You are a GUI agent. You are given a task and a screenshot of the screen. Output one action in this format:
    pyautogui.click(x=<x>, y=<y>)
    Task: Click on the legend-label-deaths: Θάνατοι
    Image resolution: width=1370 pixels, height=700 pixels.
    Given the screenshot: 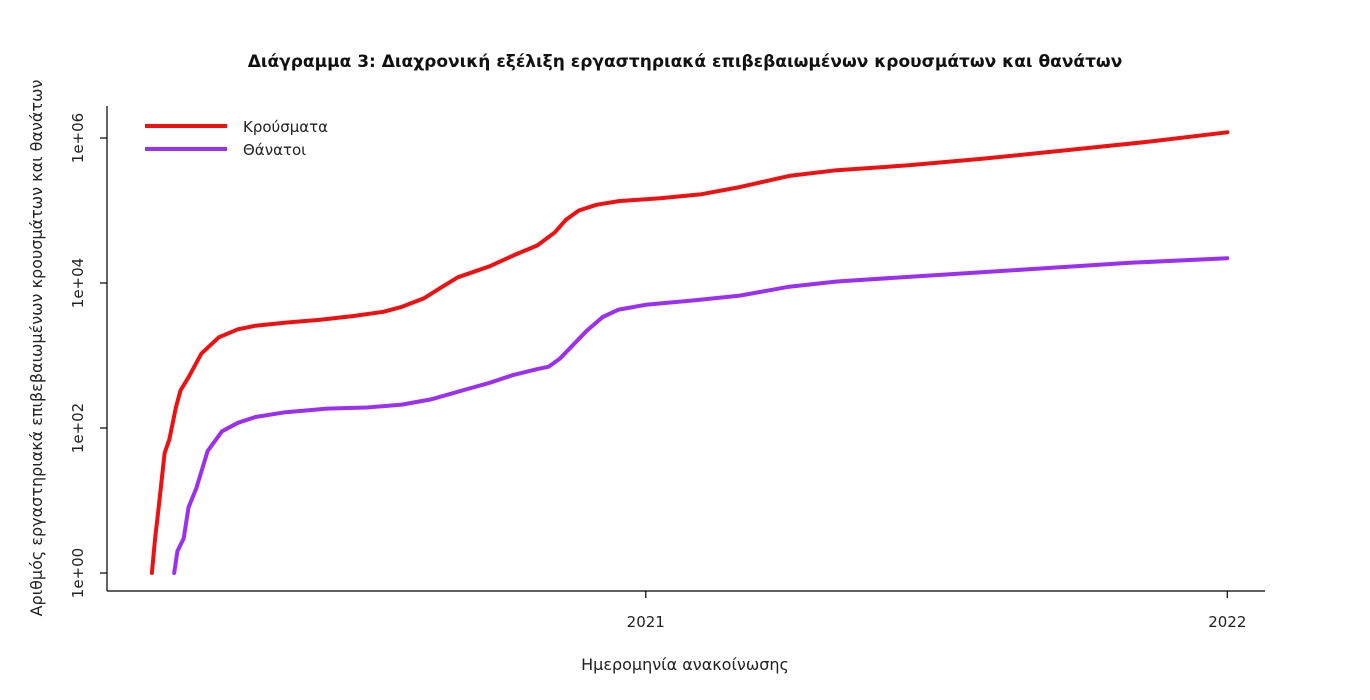 What is the action you would take?
    pyautogui.click(x=274, y=150)
    